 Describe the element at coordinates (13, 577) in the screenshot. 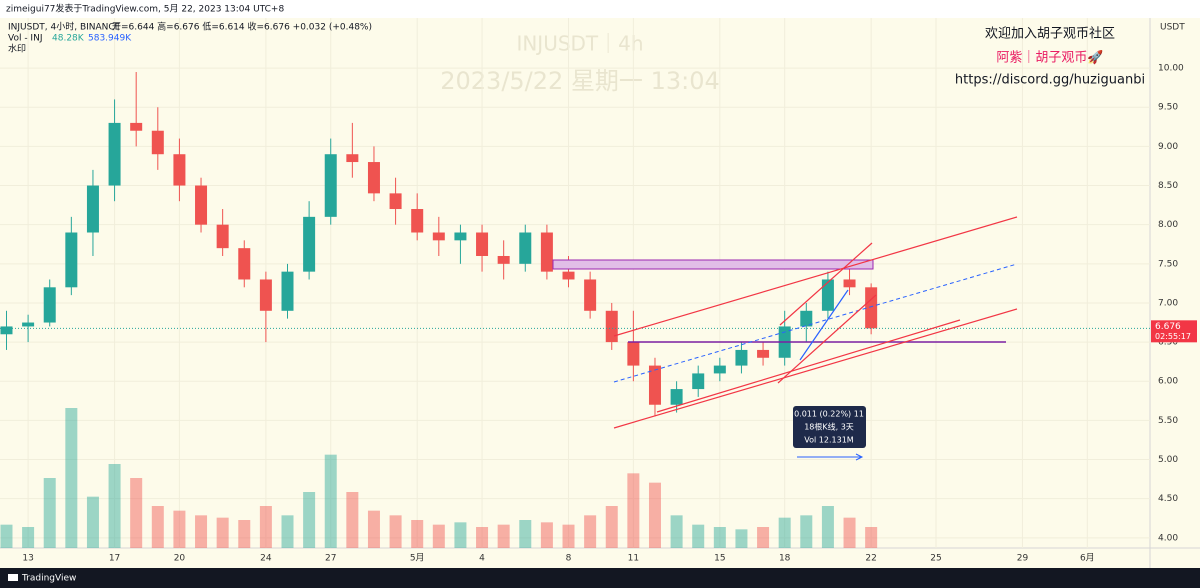

I see `footer-logo` at that location.